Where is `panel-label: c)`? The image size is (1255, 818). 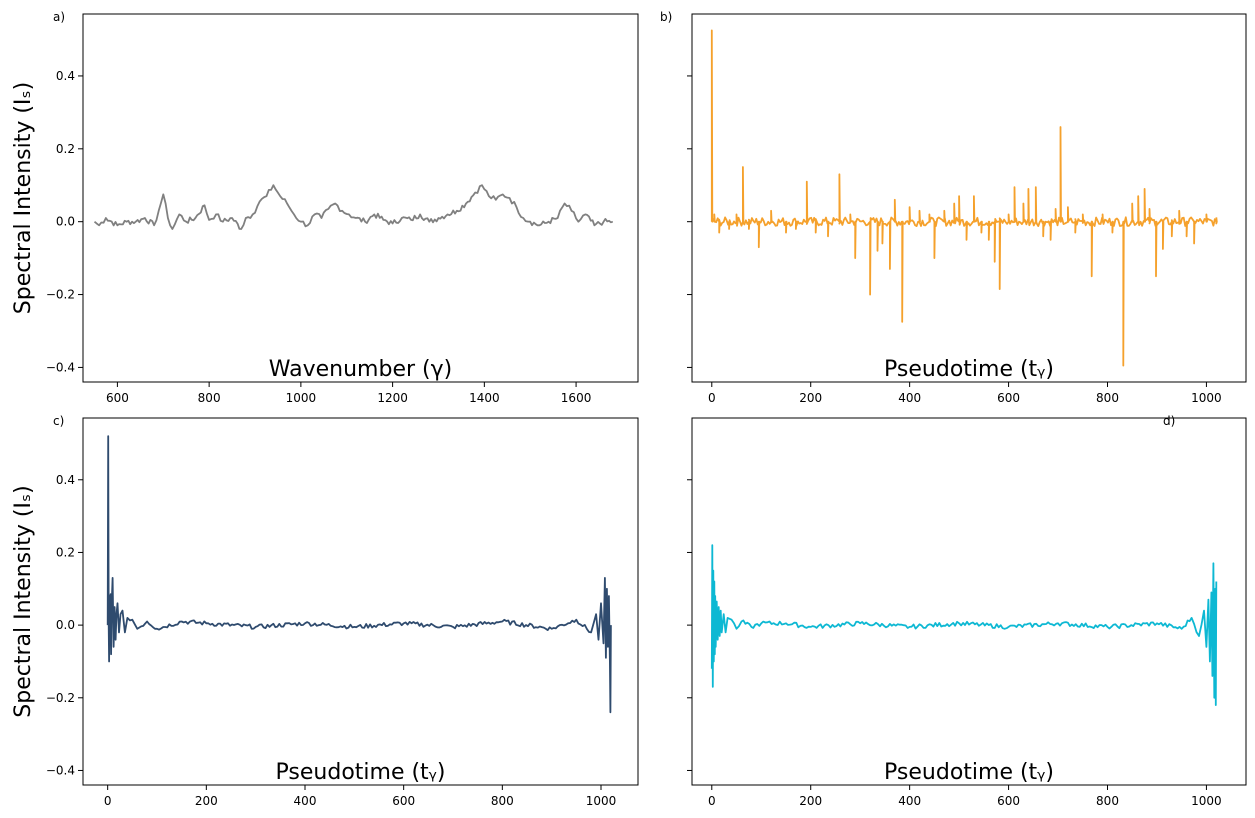
panel-label: c) is located at coordinates (58, 421).